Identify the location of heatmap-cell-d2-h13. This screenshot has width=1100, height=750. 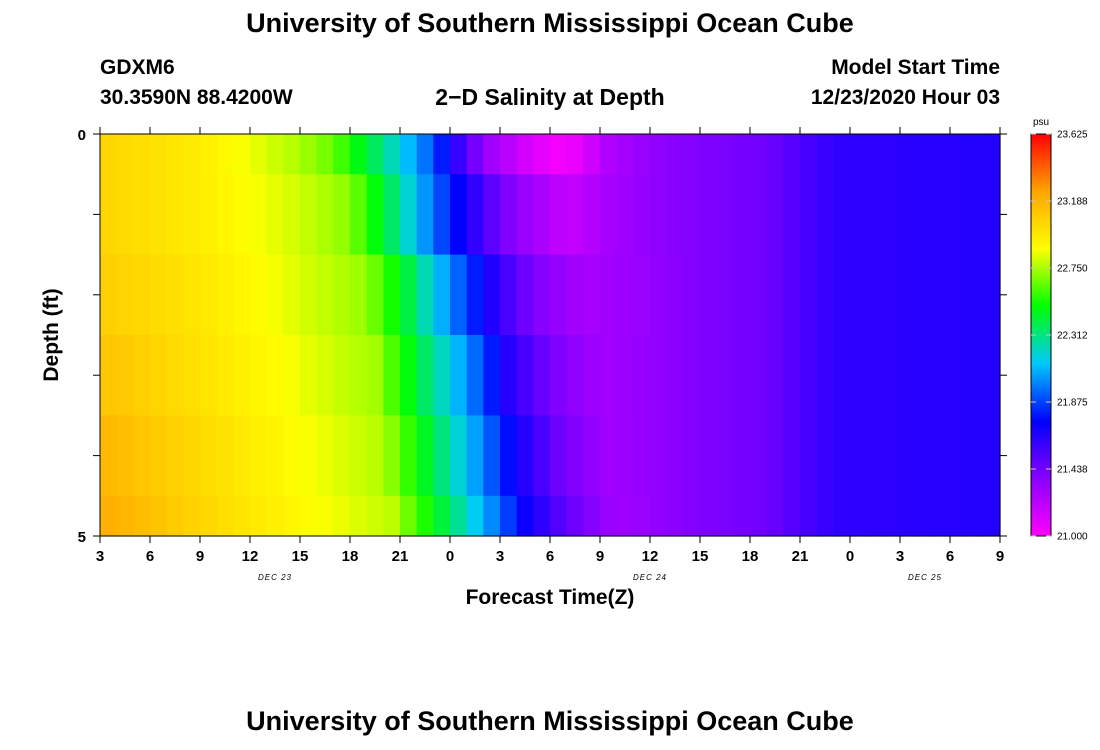
(325, 295).